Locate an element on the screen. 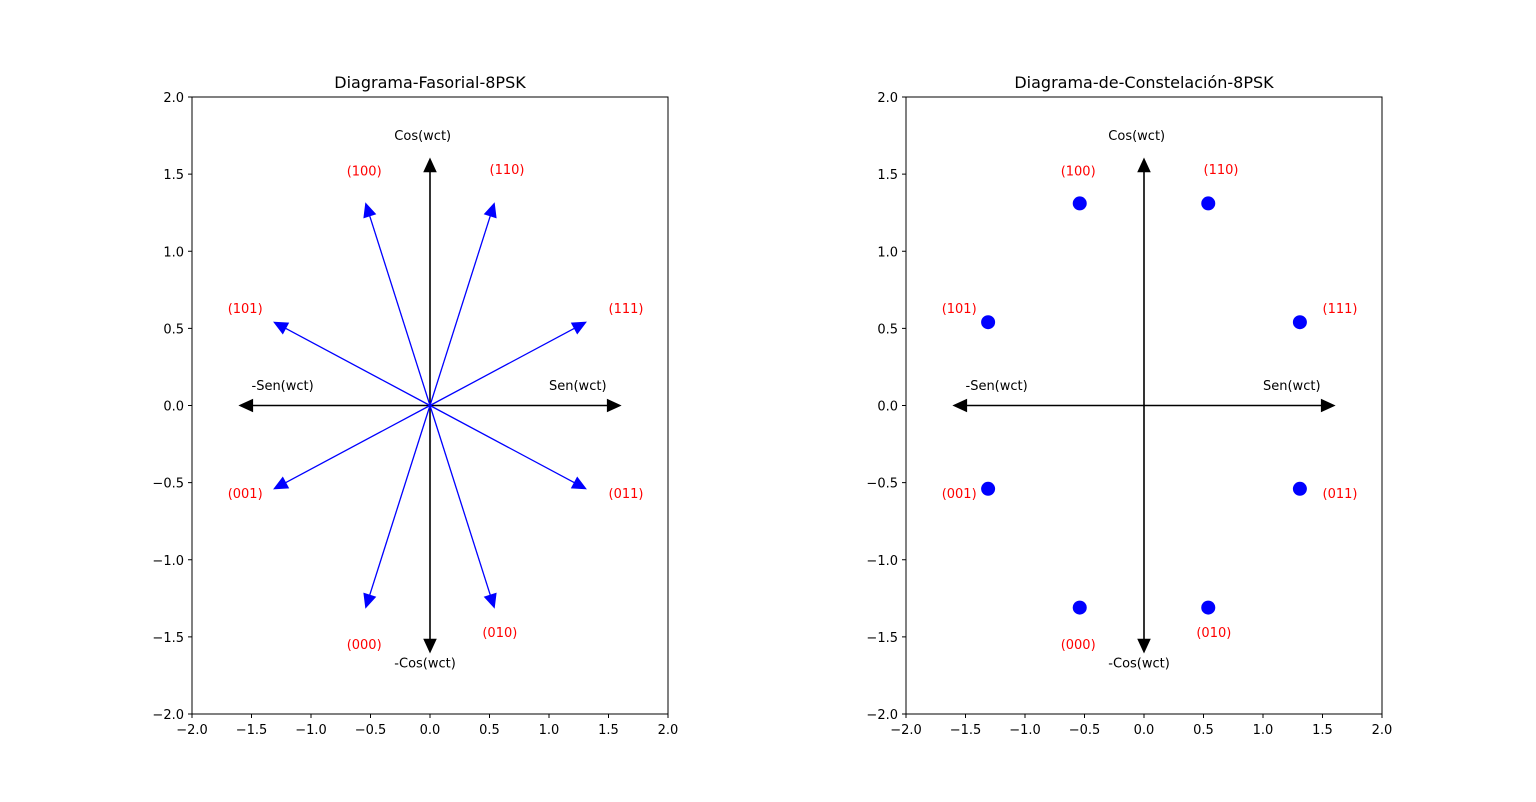 Image resolution: width=1536 pixels, height=802 pixels. x-tick-label: −2.0 is located at coordinates (192, 730).